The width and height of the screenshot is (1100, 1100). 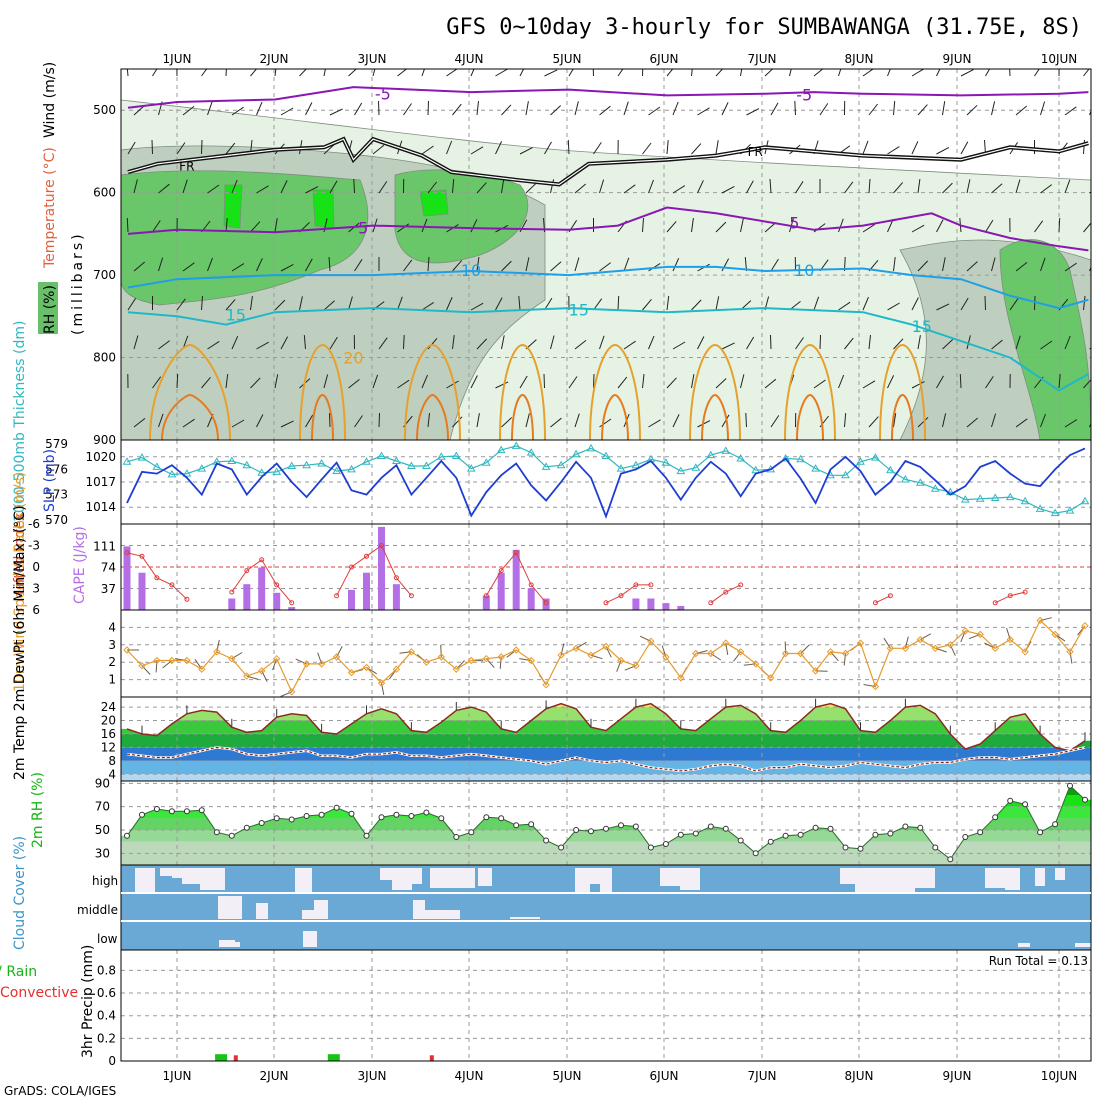 I want to click on date-label-top: 10JUN, so click(x=1059, y=59).